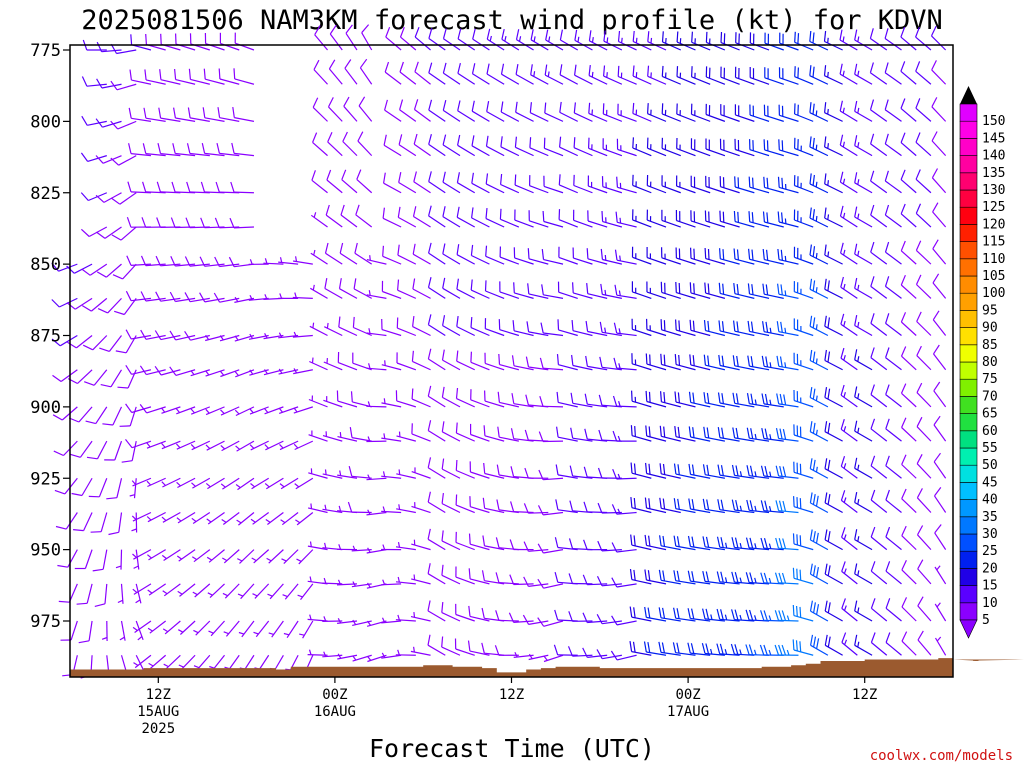  What do you see at coordinates (512, 748) in the screenshot?
I see `x-axis-label: Forecast Time (UTC)` at bounding box center [512, 748].